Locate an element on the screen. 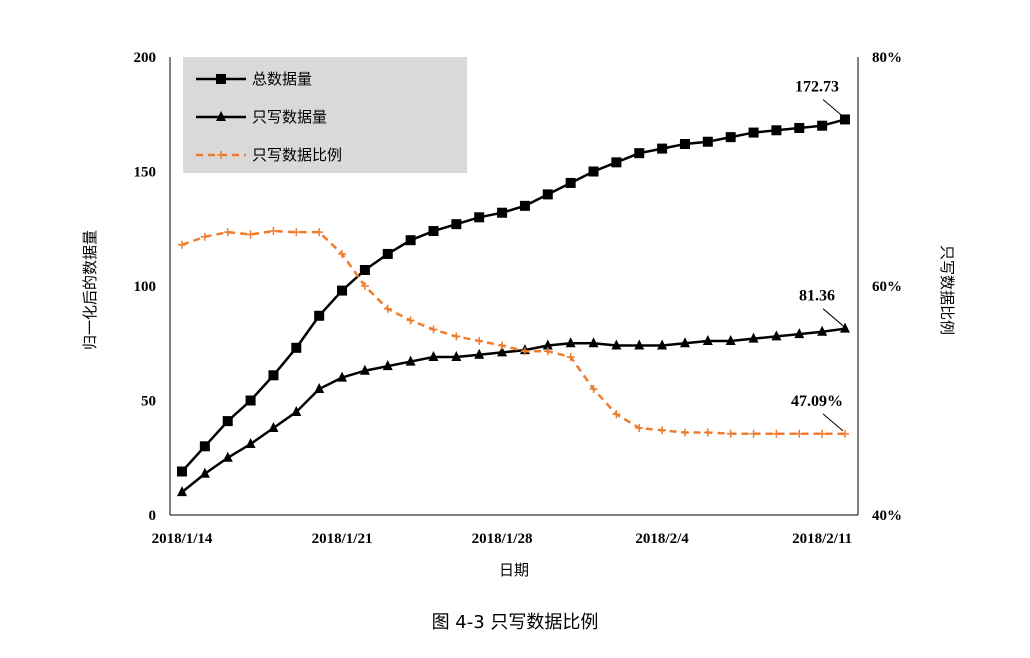 The image size is (1030, 658). left-y-tick-label: 0 is located at coordinates (153, 516).